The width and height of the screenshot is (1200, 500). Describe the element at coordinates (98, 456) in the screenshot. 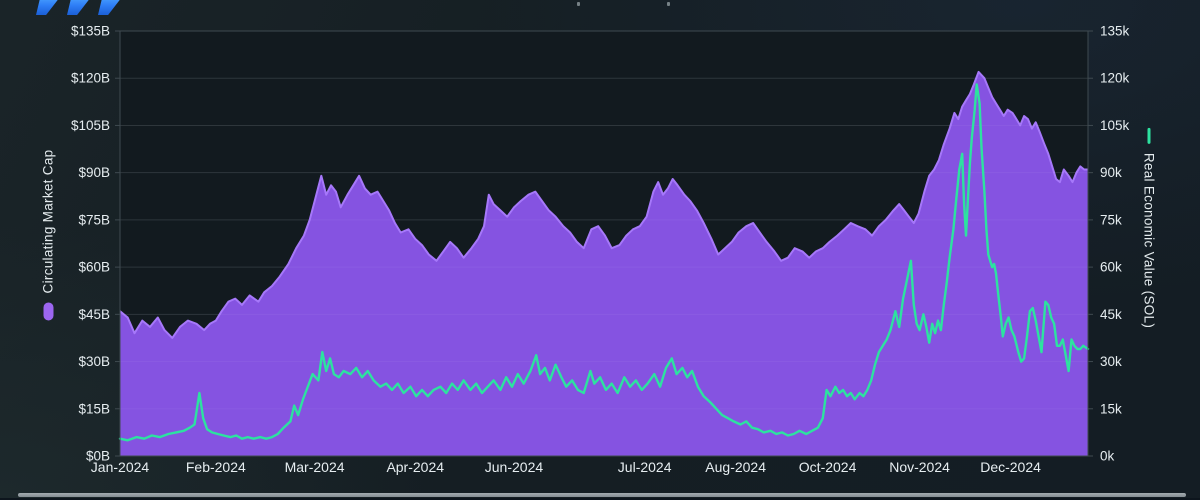

I see `left-tick-label: $0B` at that location.